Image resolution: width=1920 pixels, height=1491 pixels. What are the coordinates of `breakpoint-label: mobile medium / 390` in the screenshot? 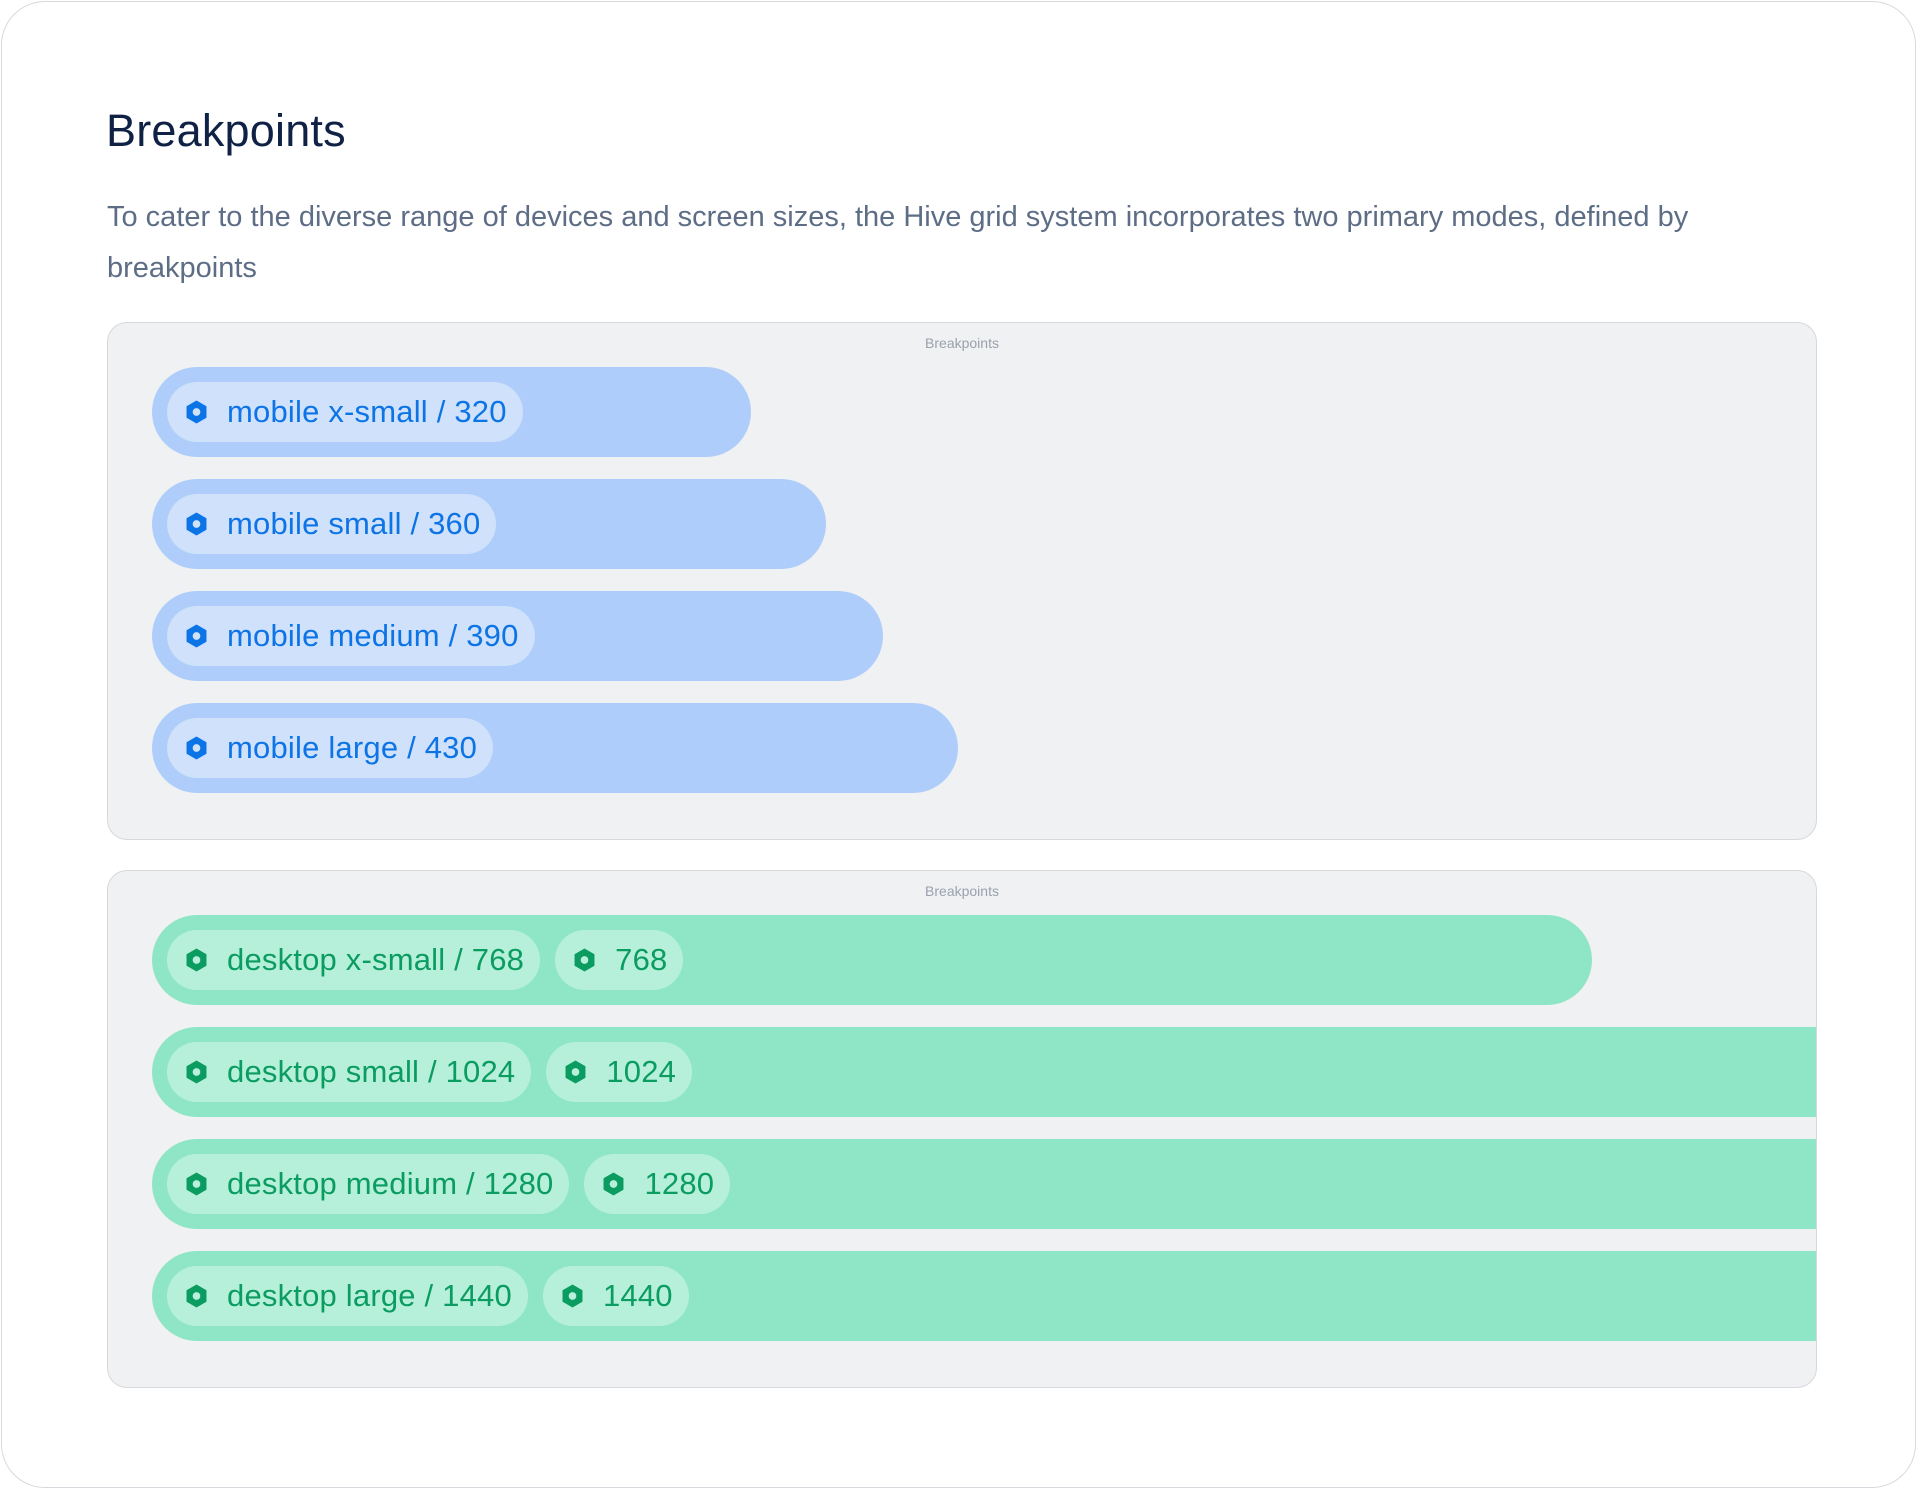 It's located at (373, 635).